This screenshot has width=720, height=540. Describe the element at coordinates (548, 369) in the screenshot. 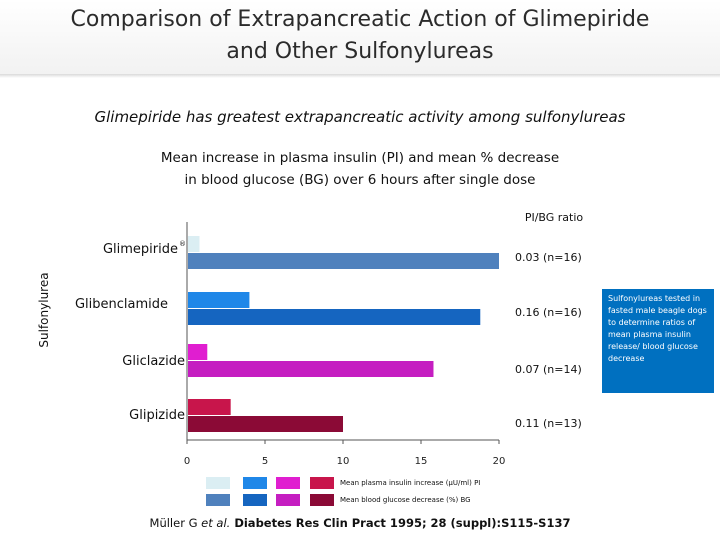

I see `ratio-label: 0.07 (n=14)` at that location.